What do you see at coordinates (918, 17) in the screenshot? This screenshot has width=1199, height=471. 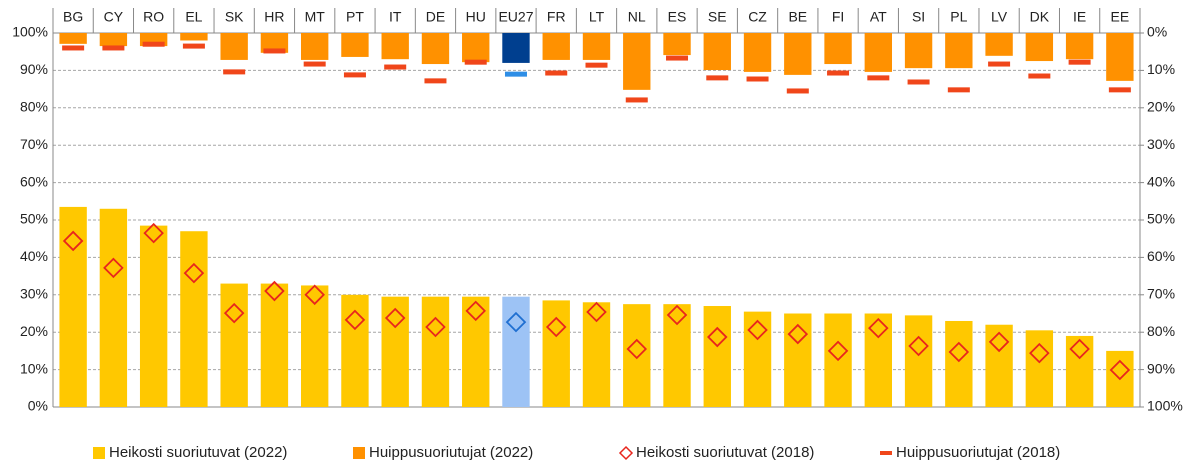 I see `x-tick-label: SI` at bounding box center [918, 17].